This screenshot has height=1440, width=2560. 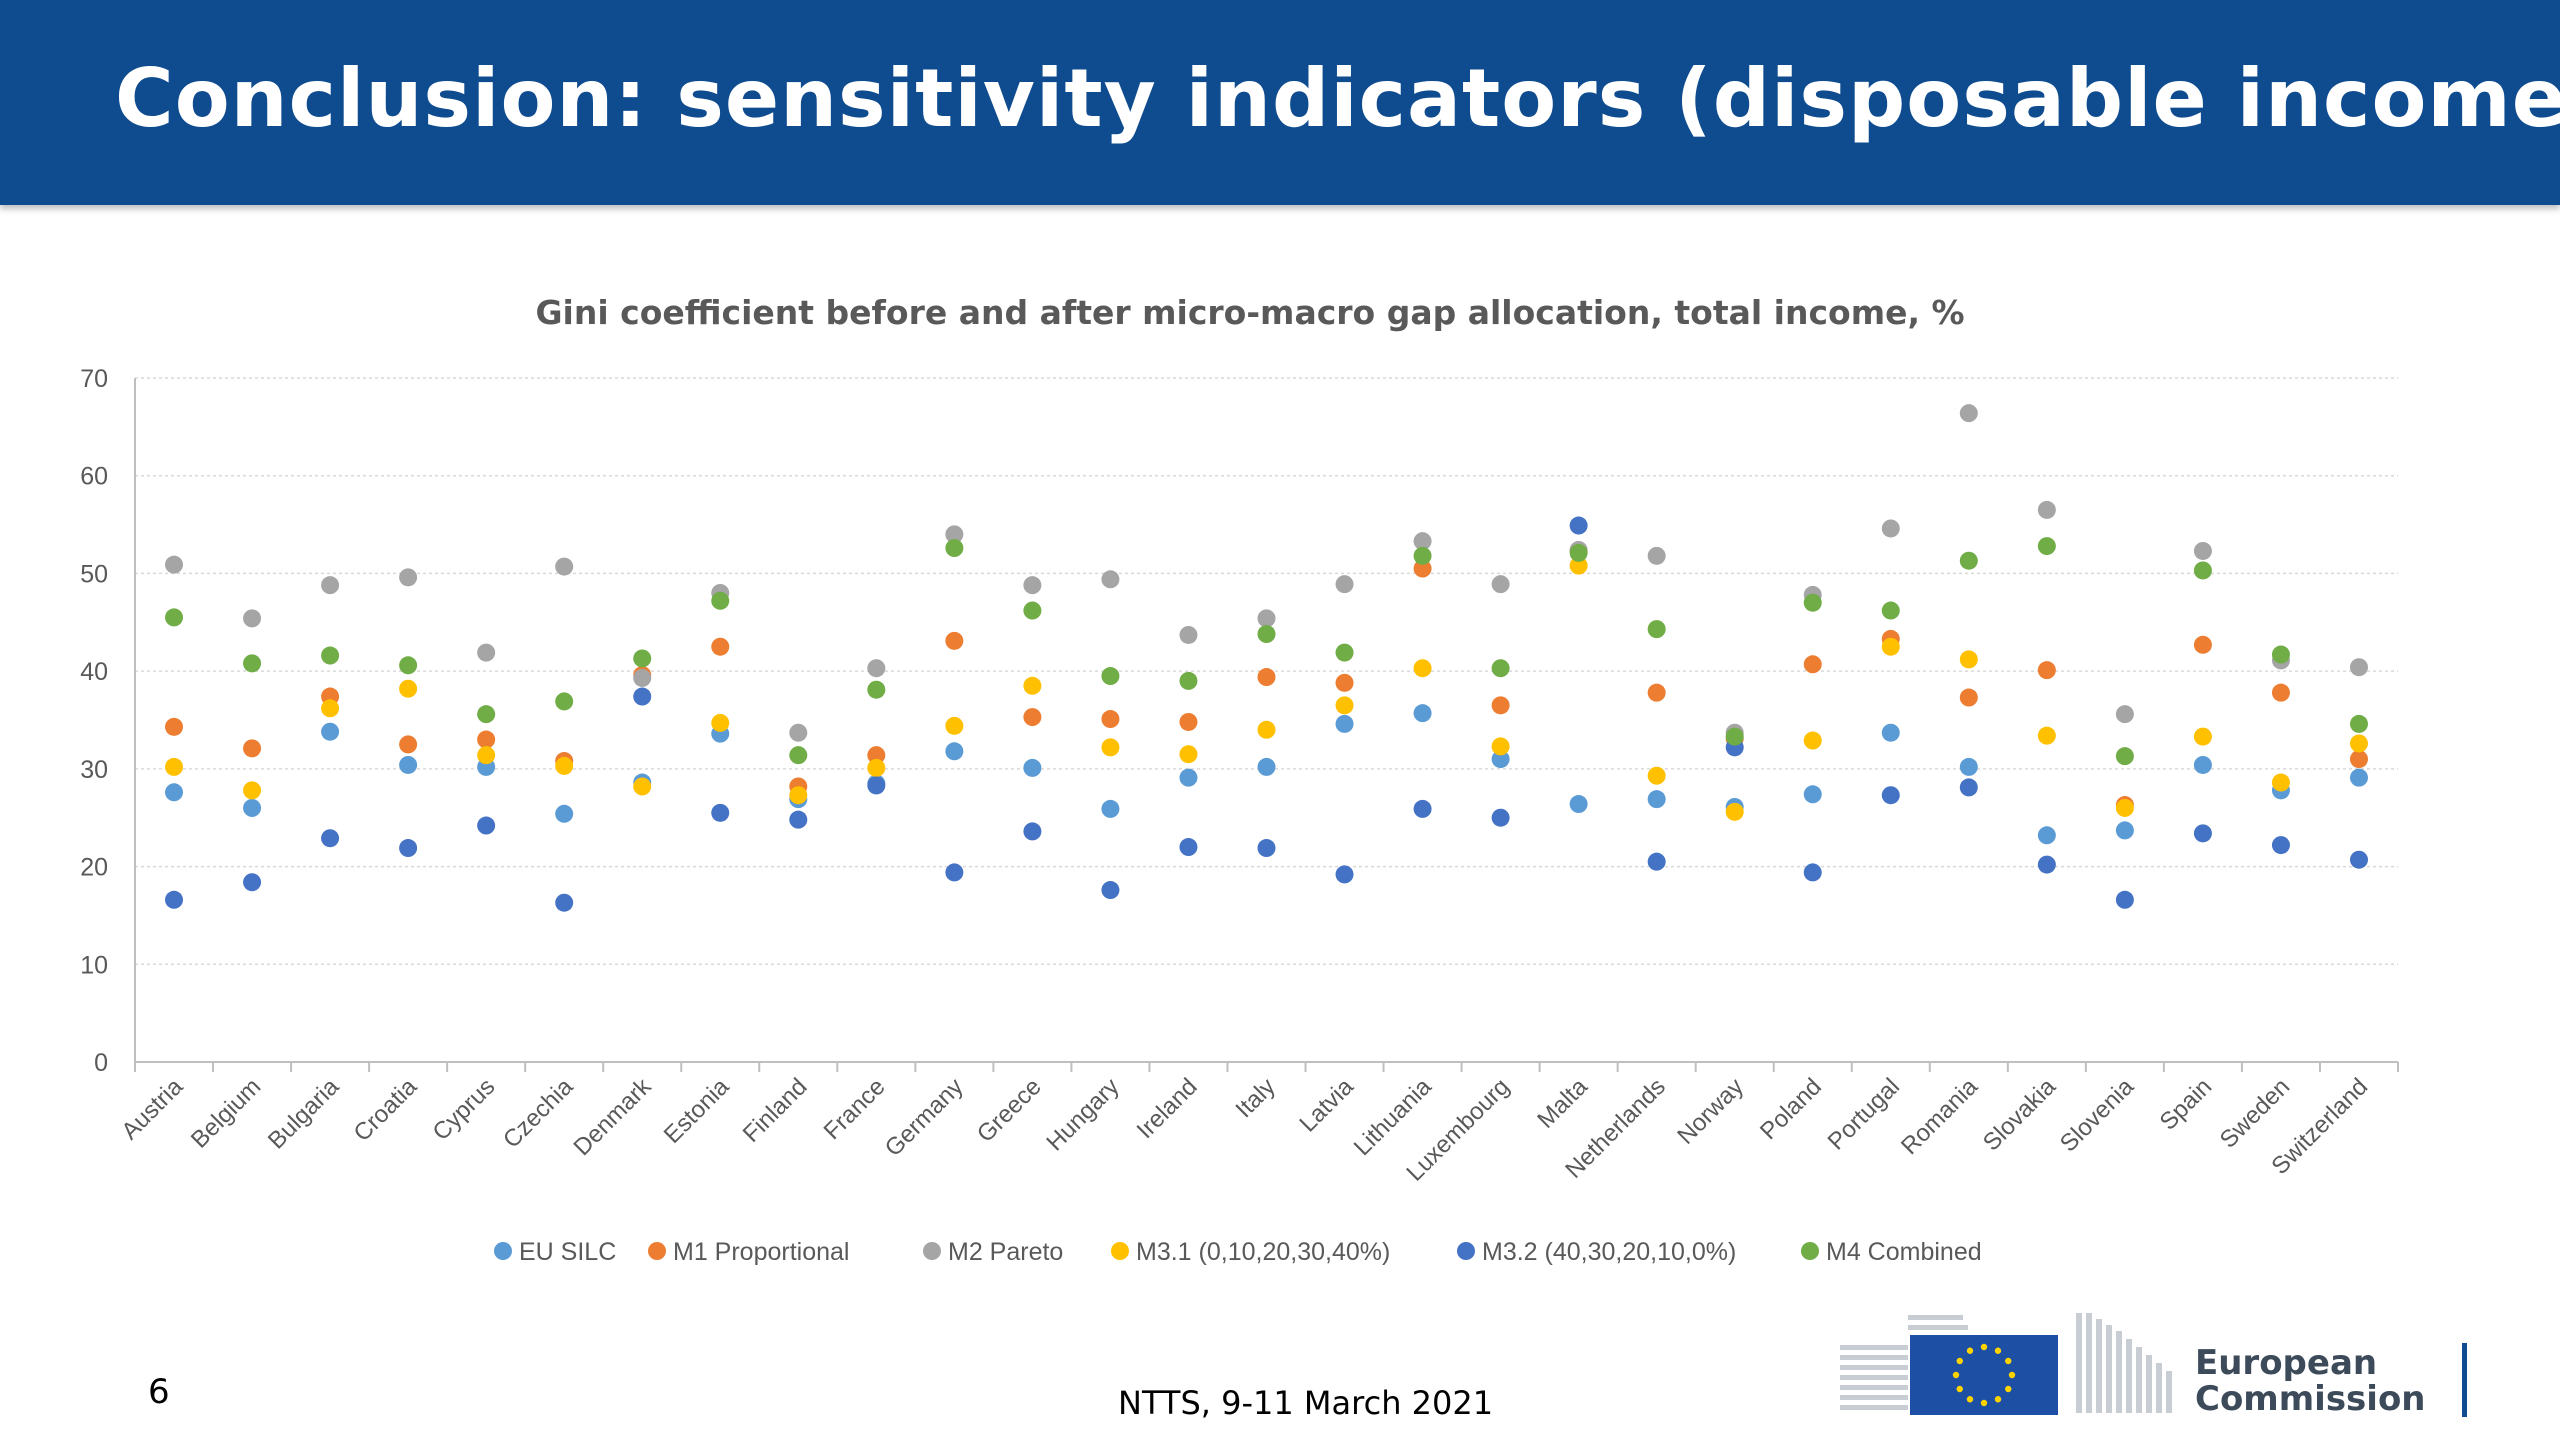 I want to click on x-tick-label: Cyprus, so click(x=464, y=1109).